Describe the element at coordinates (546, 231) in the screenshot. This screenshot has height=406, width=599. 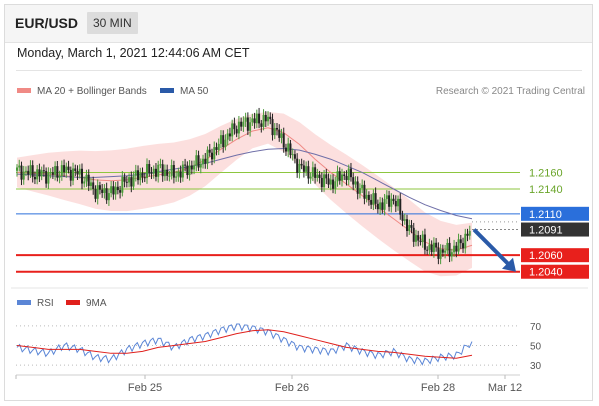
I see `level-label-last: 1.2091` at that location.